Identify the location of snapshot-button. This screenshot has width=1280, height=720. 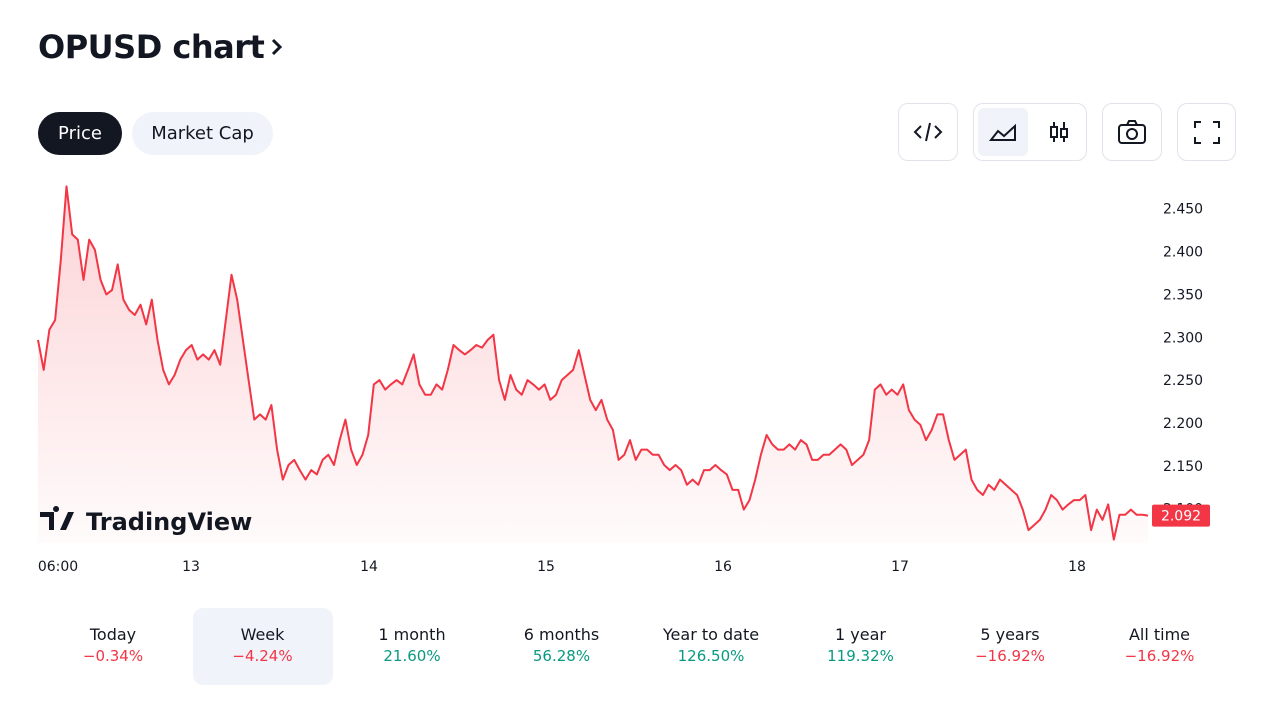
(1132, 132).